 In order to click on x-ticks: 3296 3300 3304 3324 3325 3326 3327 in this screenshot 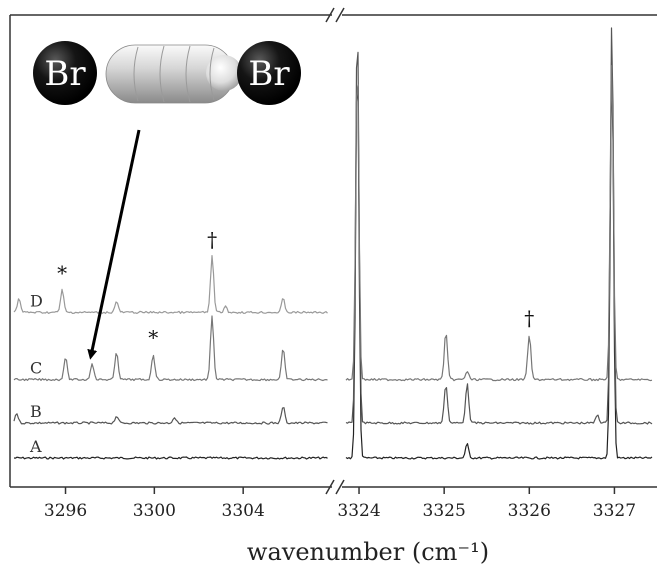, I will do `click(340, 504)`.